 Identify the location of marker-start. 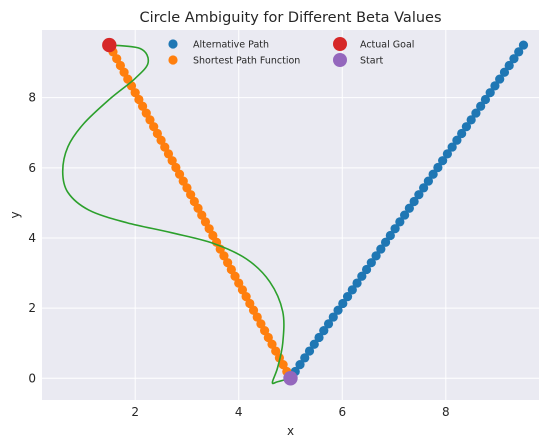
(290, 378).